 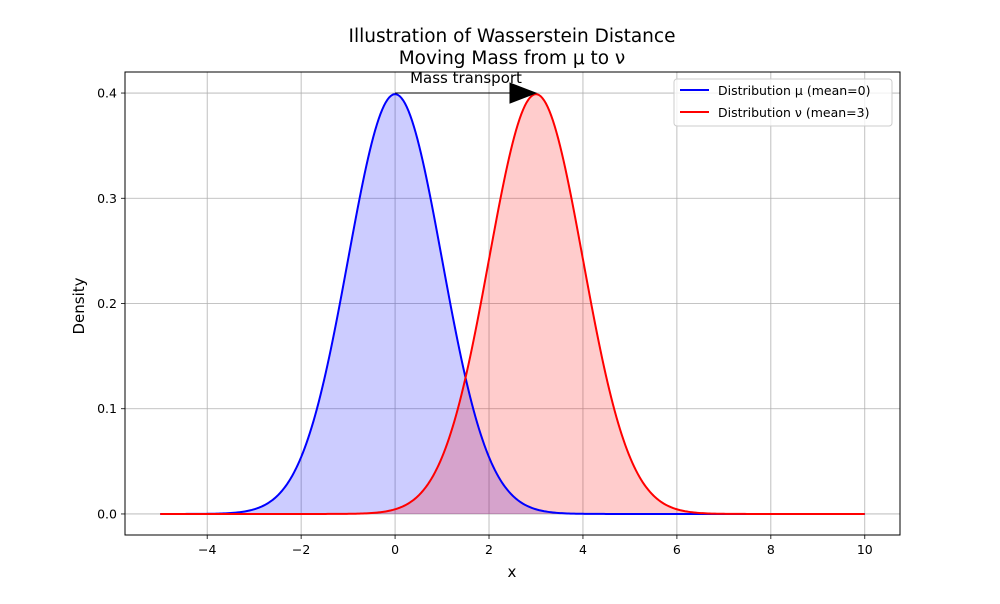 I want to click on y-axis-label: Density, so click(x=79, y=305).